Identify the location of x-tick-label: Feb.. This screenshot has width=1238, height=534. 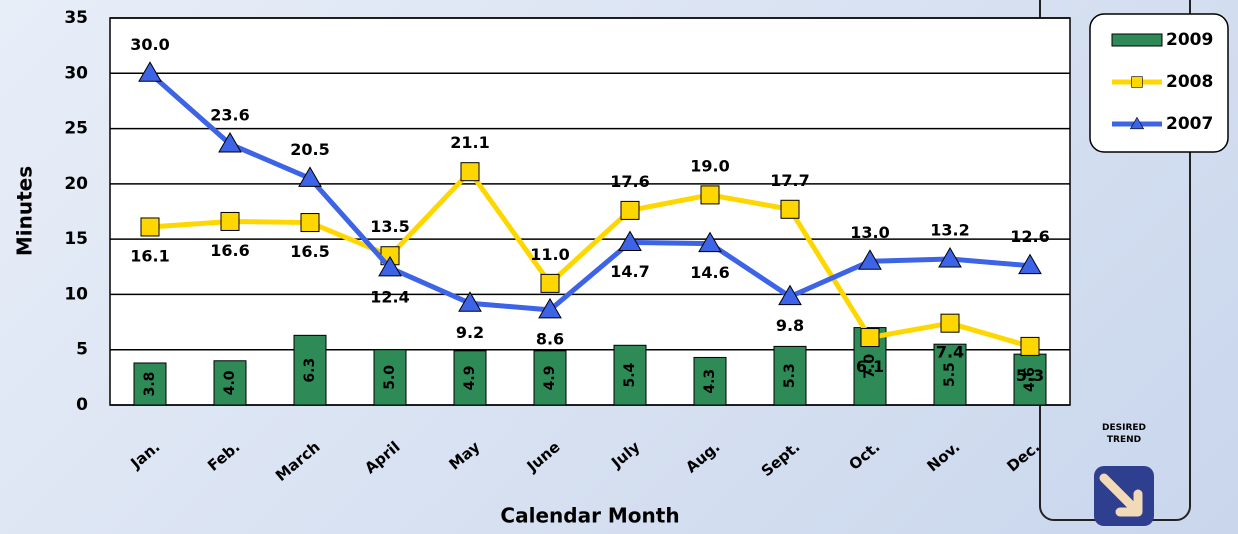
(223, 456).